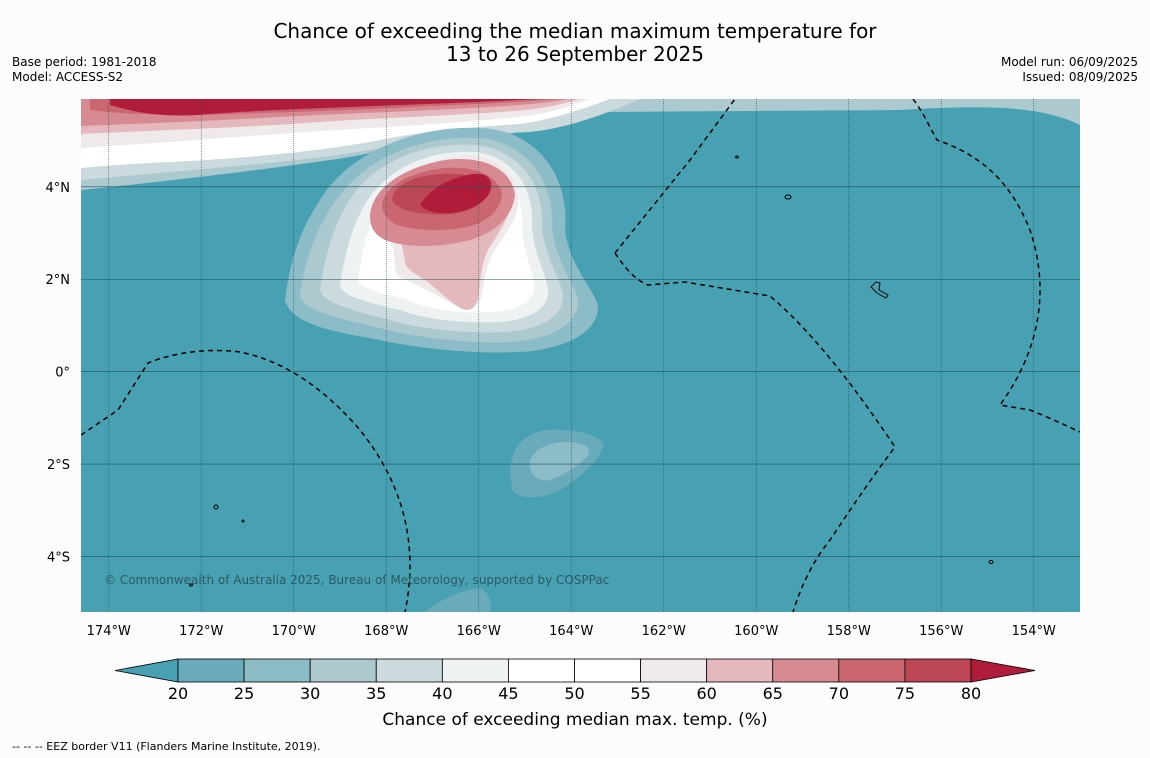 The image size is (1150, 758). What do you see at coordinates (442, 240) in the screenshot?
I see `central-warm-blob` at bounding box center [442, 240].